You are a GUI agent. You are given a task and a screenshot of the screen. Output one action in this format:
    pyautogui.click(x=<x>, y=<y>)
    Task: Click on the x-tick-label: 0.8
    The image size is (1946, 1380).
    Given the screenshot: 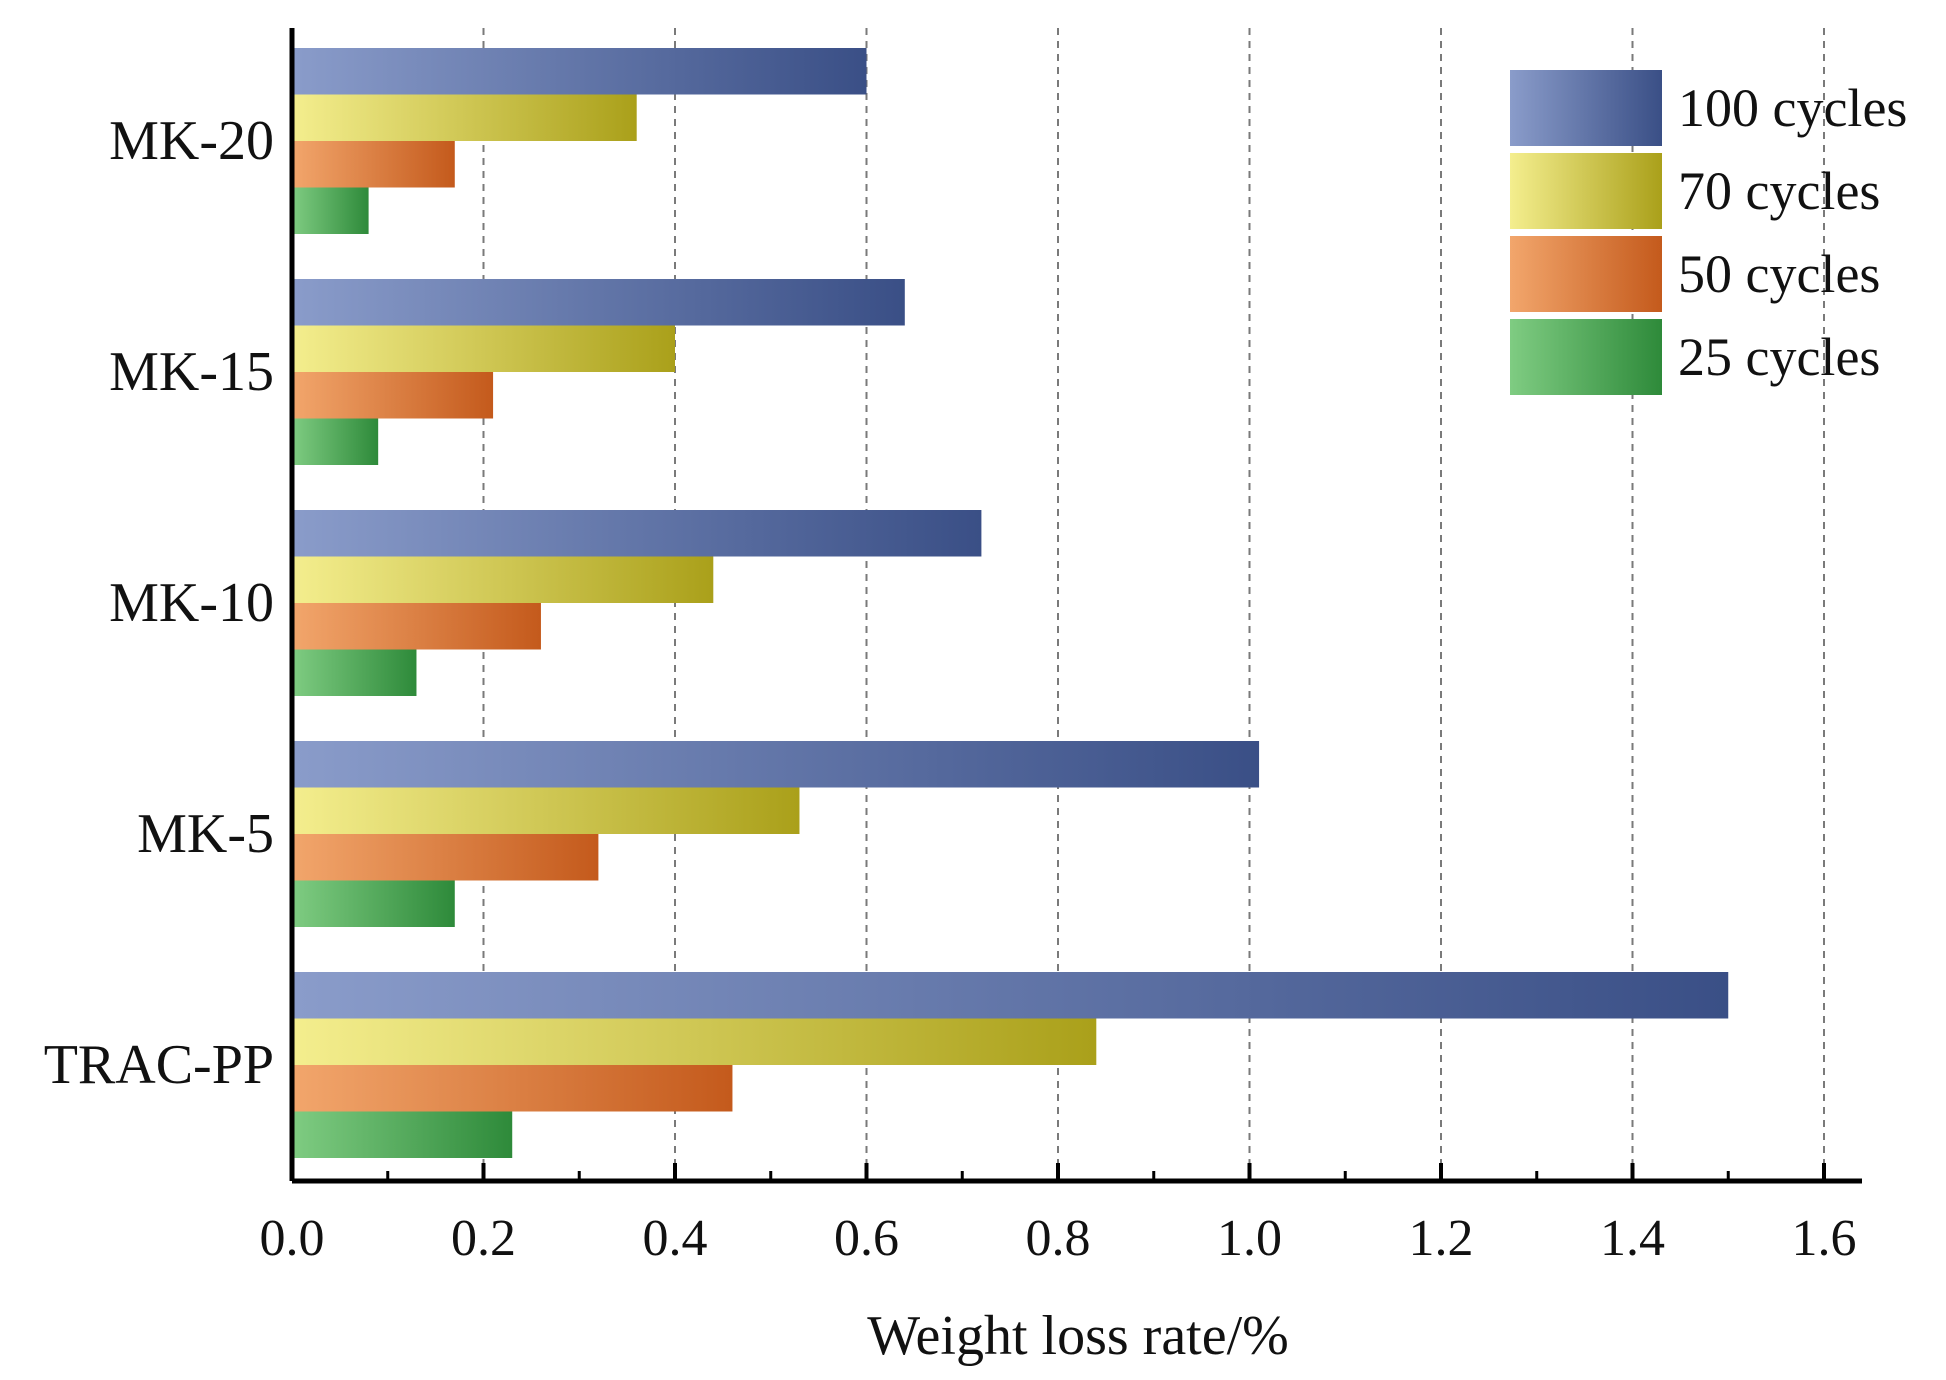 What is the action you would take?
    pyautogui.click(x=1058, y=1238)
    